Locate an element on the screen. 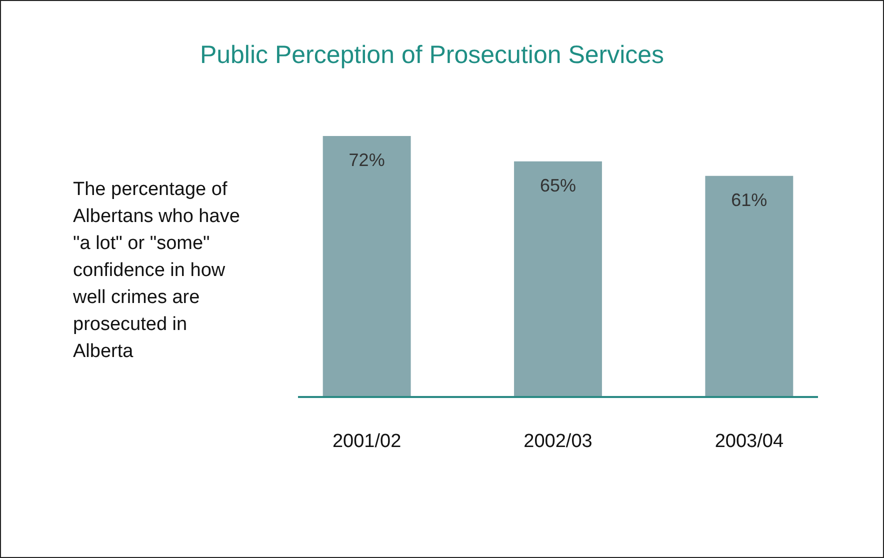 This screenshot has height=558, width=884. x-tick-label: 2002/03 is located at coordinates (558, 441).